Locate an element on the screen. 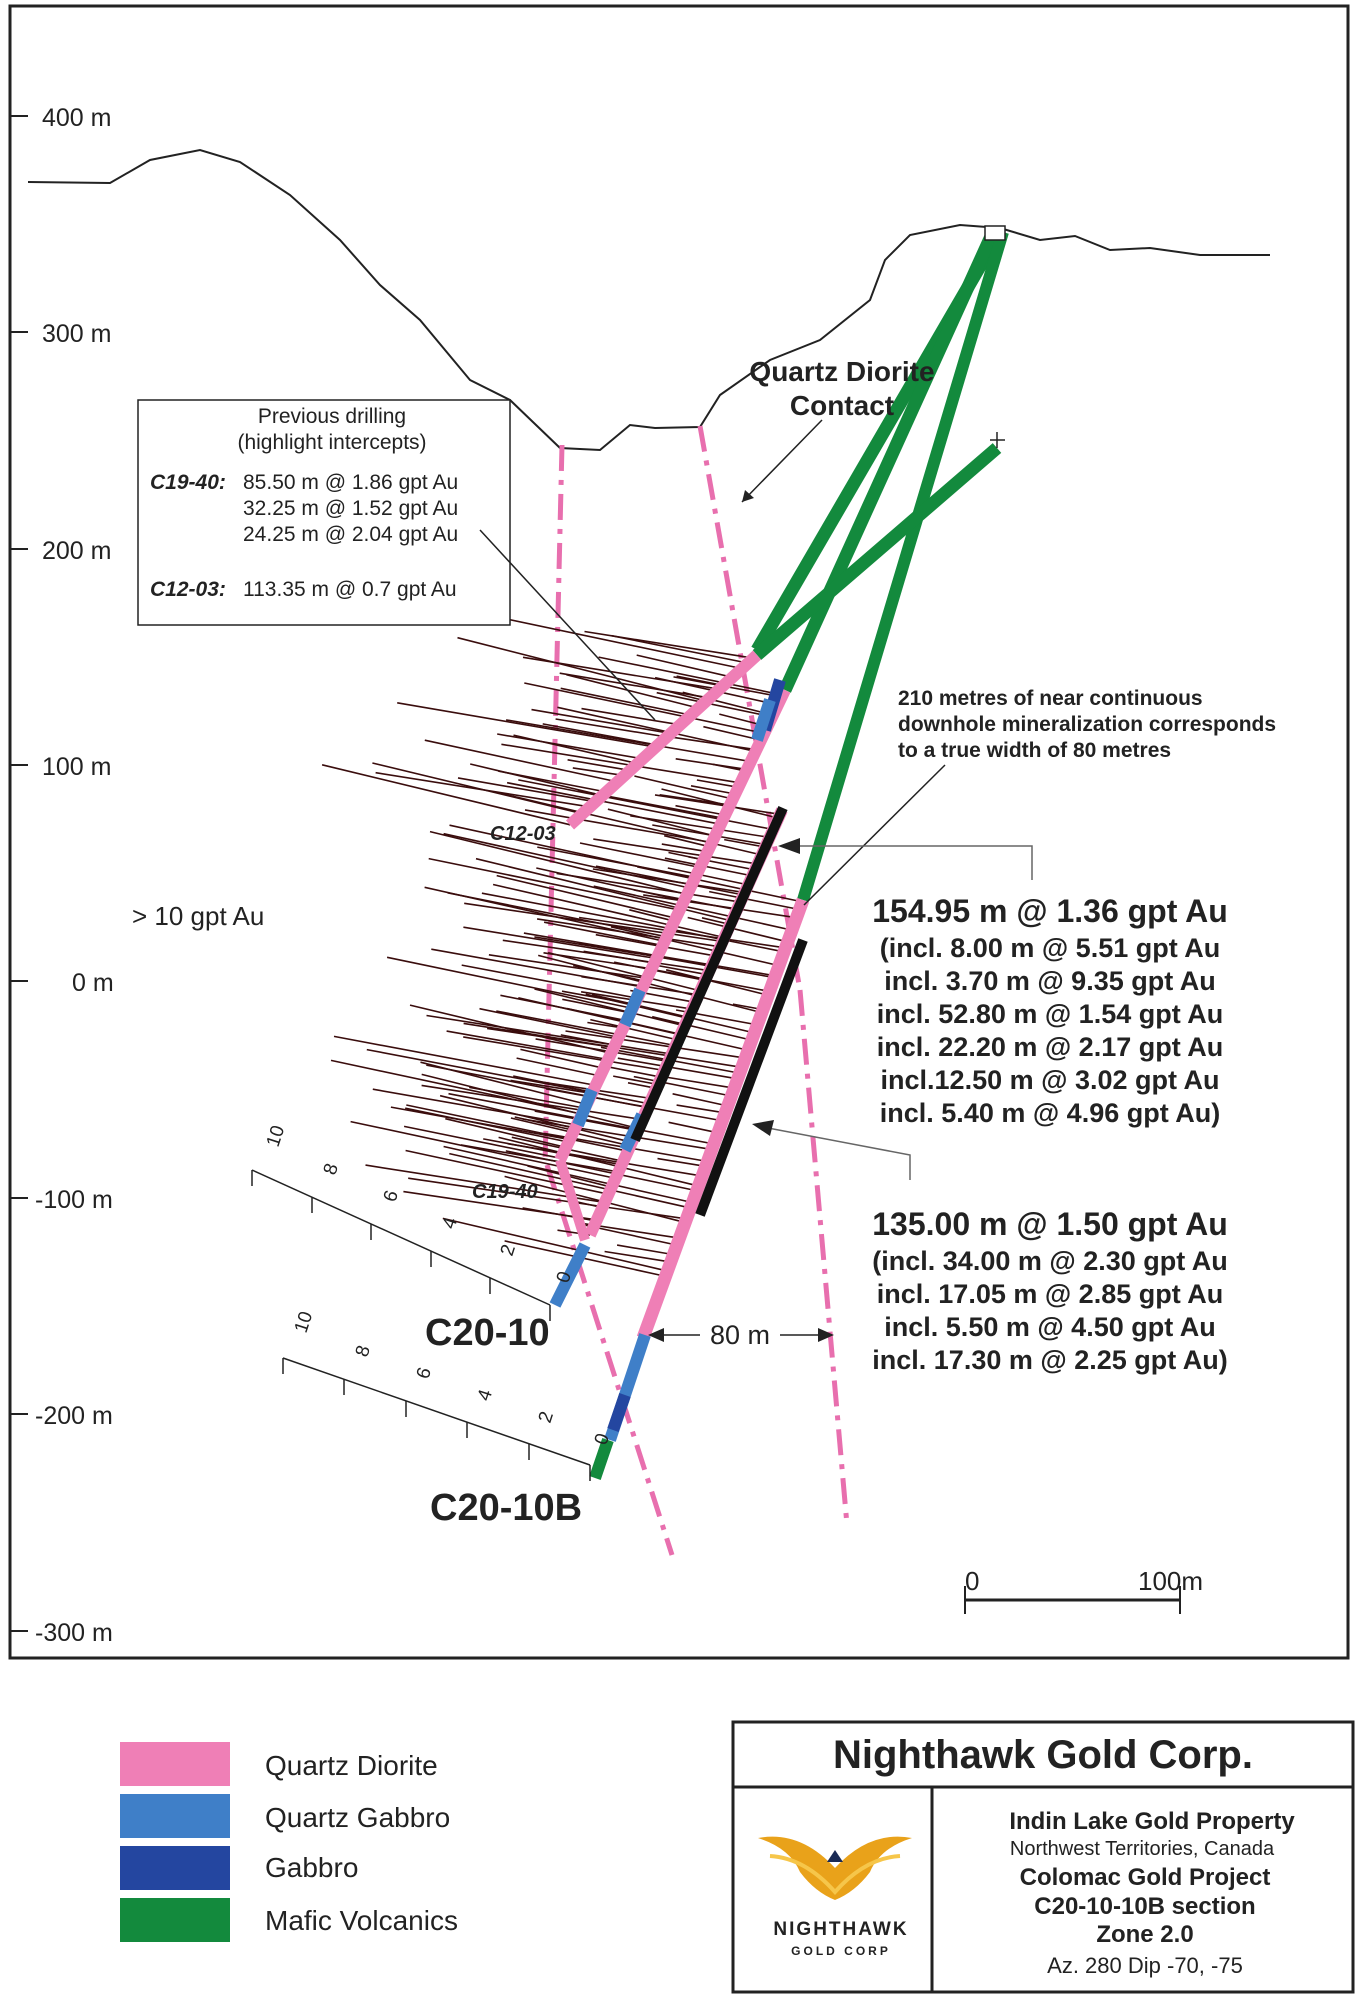 The height and width of the screenshot is (2000, 1360). contact-label-line2: Contact is located at coordinates (842, 405).